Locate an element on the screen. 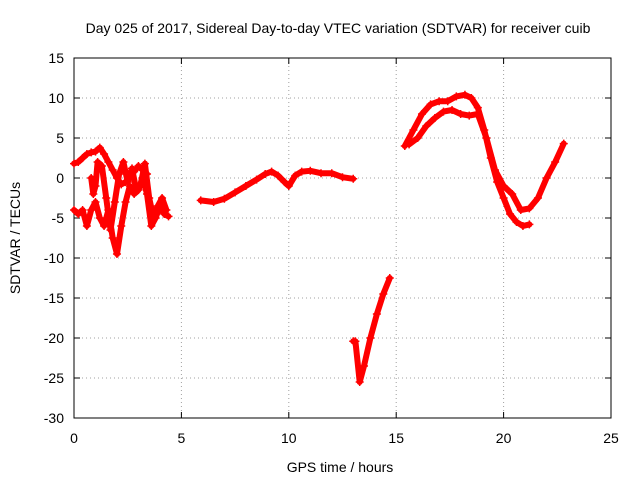 The width and height of the screenshot is (640, 480). series-arc2 is located at coordinates (277, 186).